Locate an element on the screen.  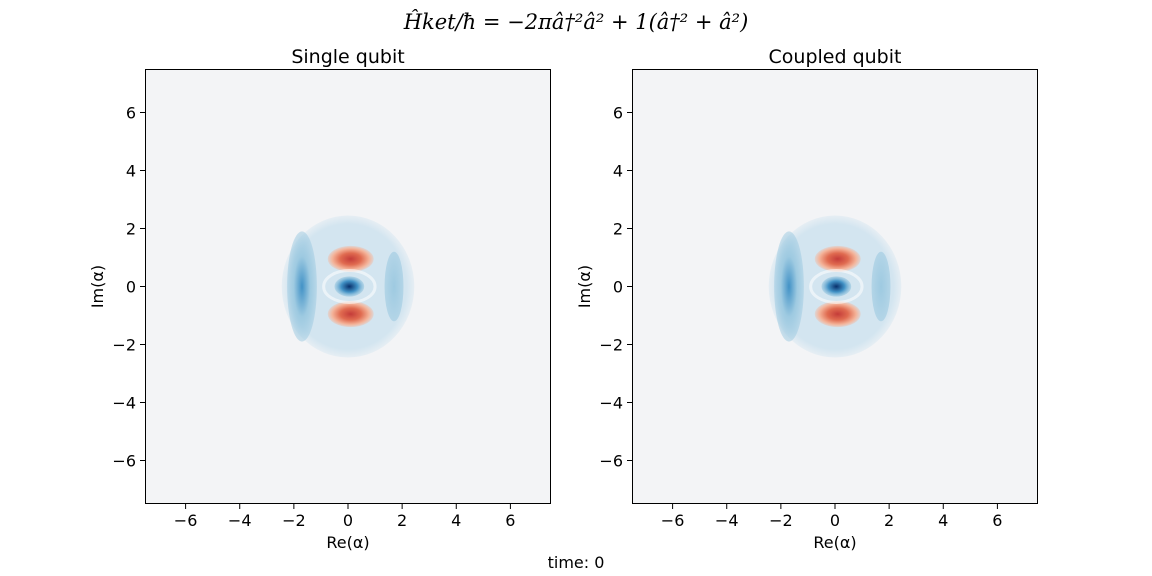
panel-title: Coupled qubit is located at coordinates (835, 57).